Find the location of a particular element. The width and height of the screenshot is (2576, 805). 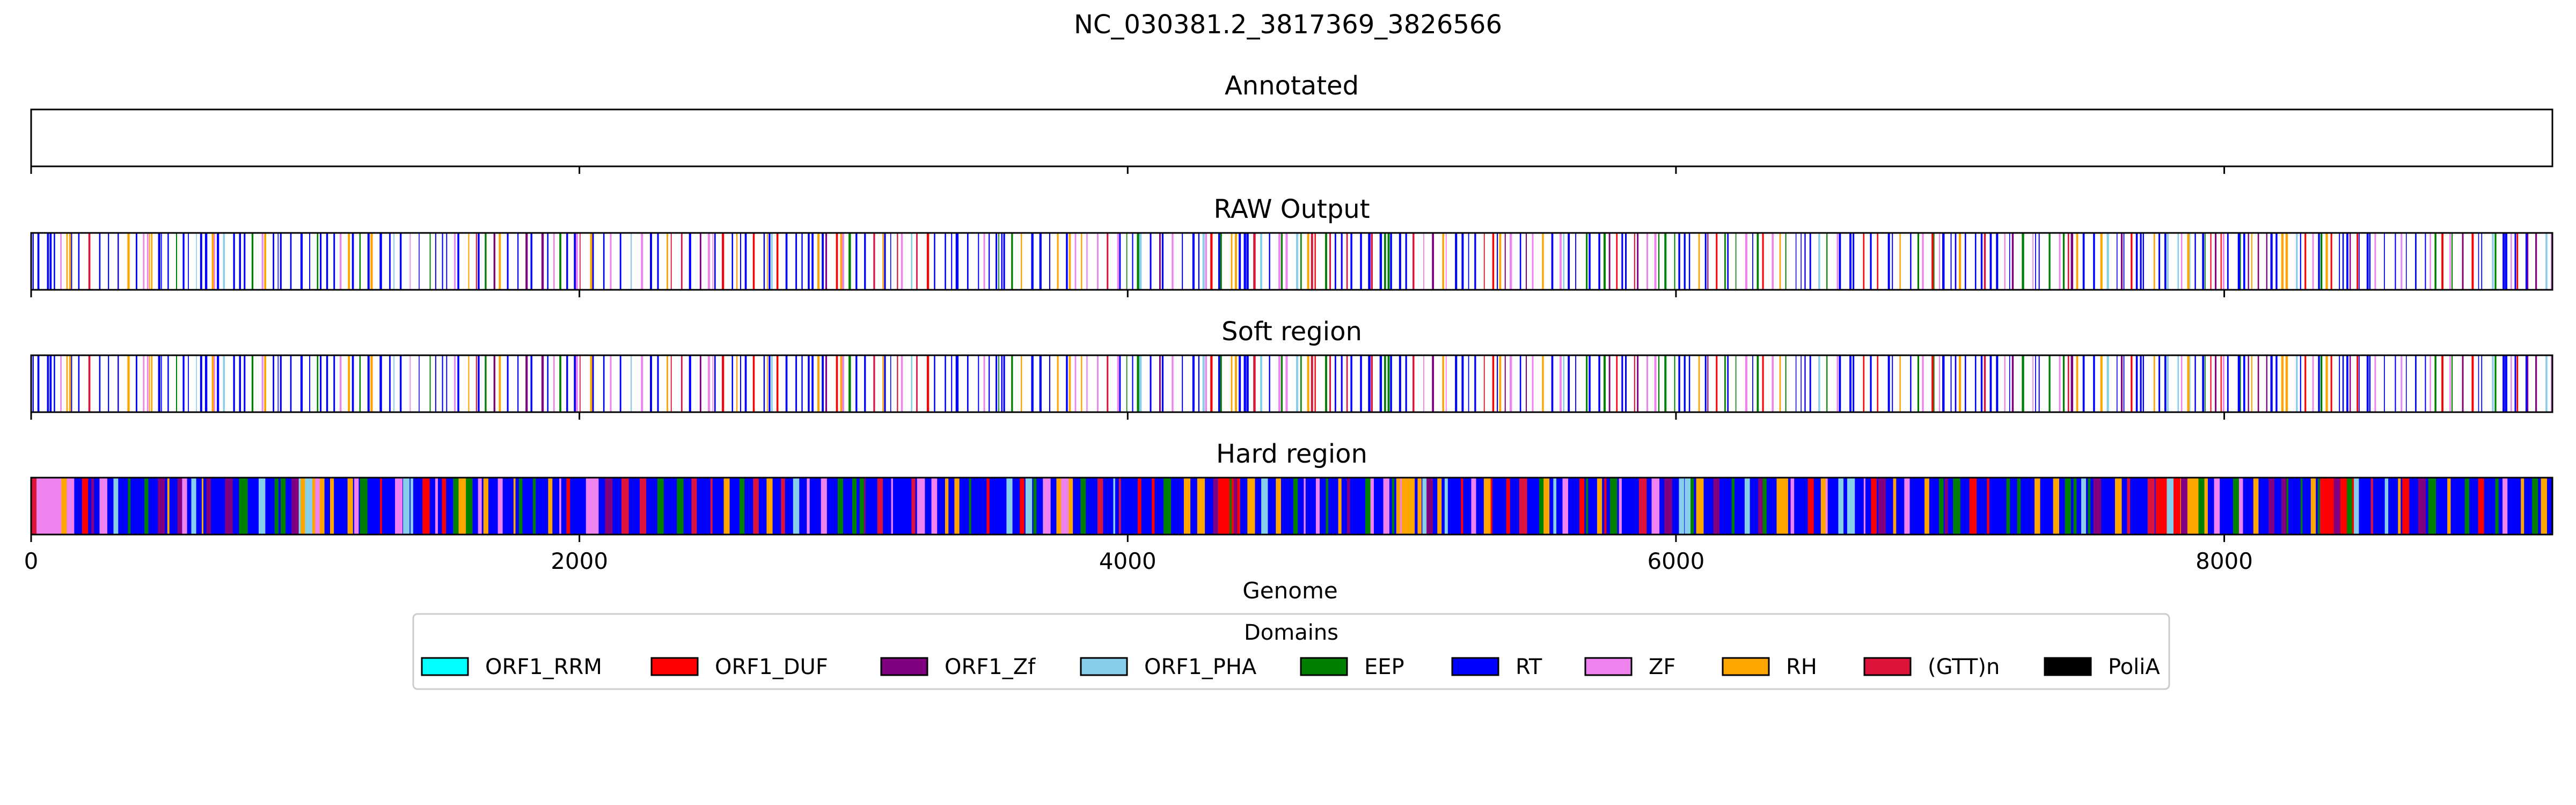

track-title: Annotated is located at coordinates (1292, 86).